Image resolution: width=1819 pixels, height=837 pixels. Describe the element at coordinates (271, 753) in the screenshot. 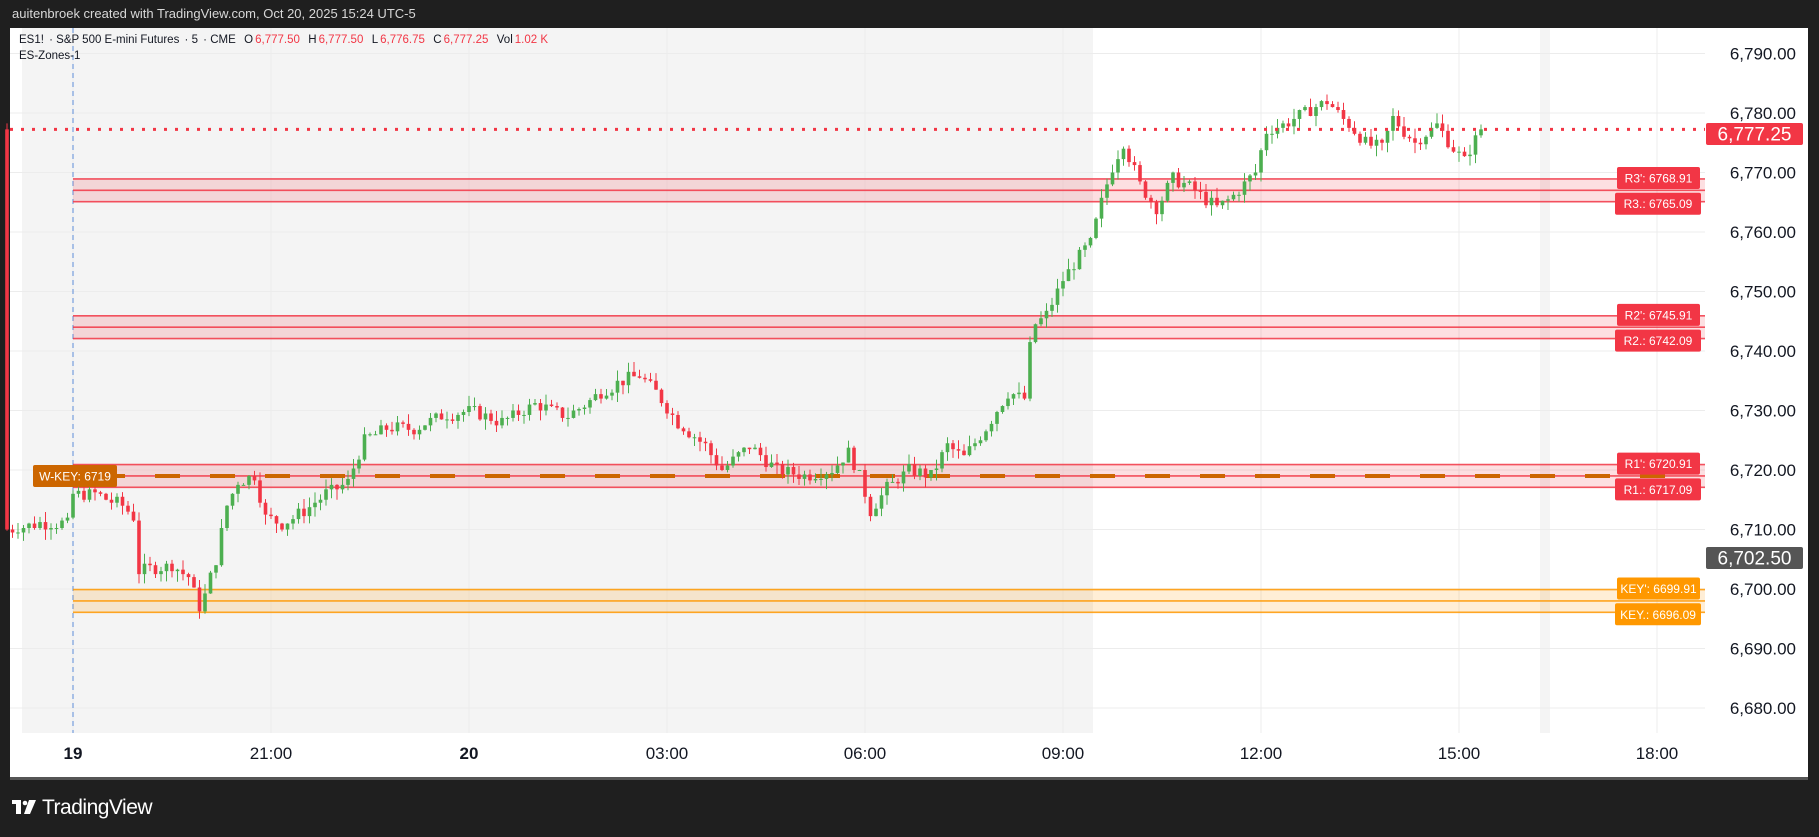

I see `x-tick-label: 21:00` at that location.